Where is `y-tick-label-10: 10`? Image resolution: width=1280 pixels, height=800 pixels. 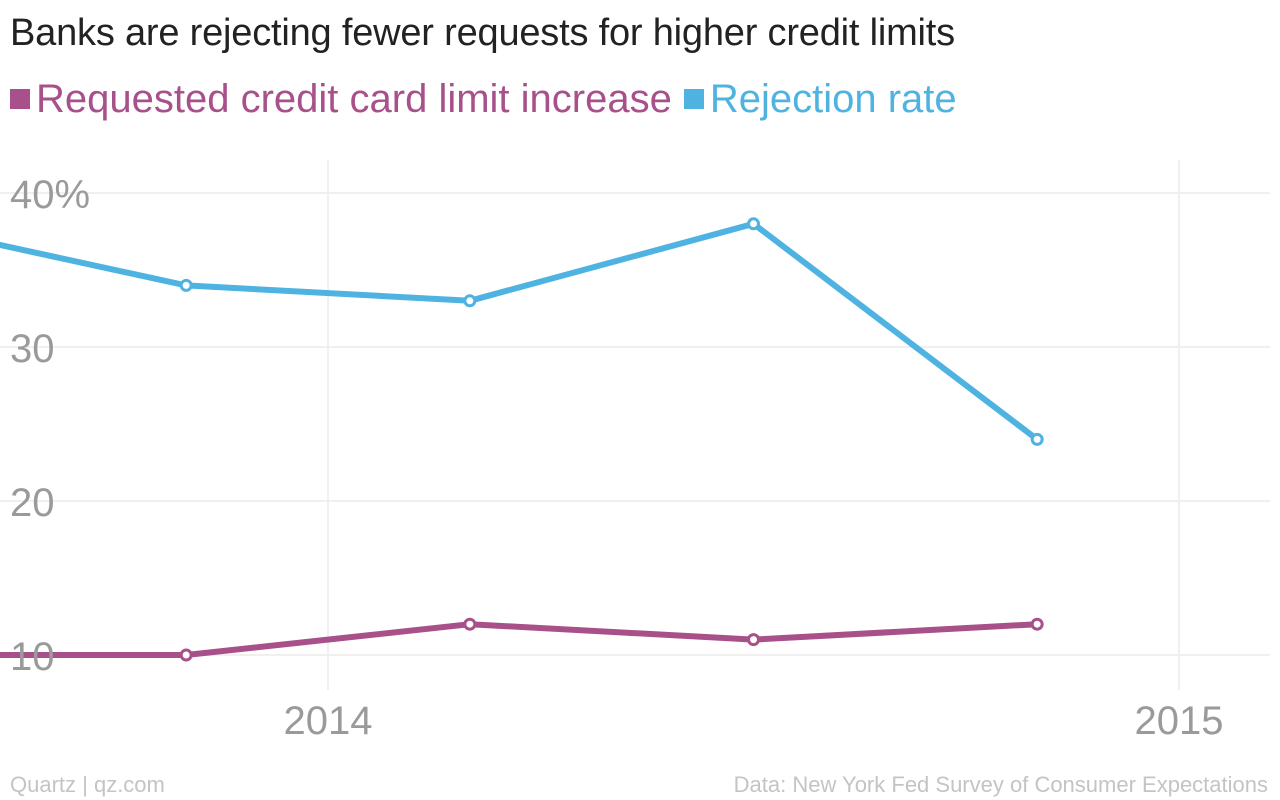 y-tick-label-10: 10 is located at coordinates (32, 657).